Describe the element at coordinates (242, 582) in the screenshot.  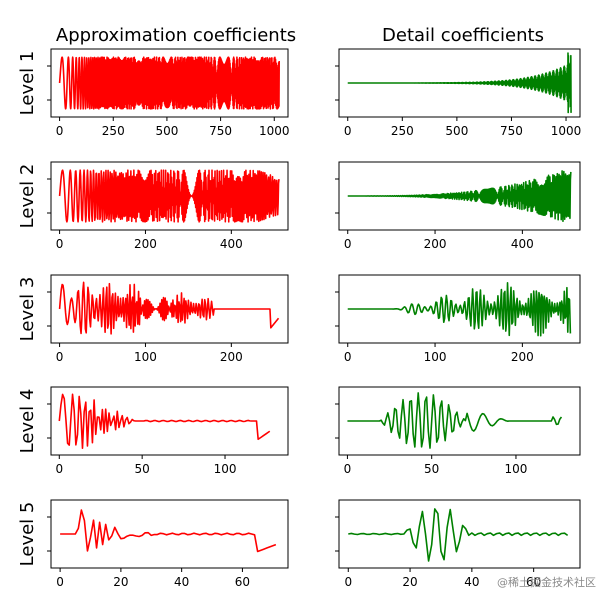
I see `approximation-xtick-label-level-5: 60` at that location.